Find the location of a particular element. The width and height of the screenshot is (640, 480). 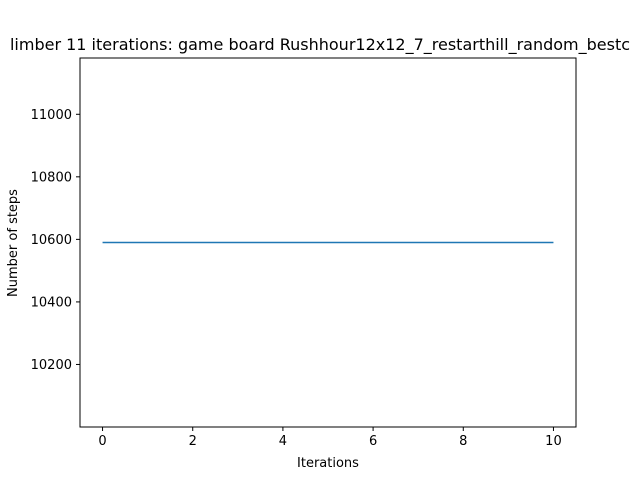

y-tick-label: 10600 is located at coordinates (51, 240).